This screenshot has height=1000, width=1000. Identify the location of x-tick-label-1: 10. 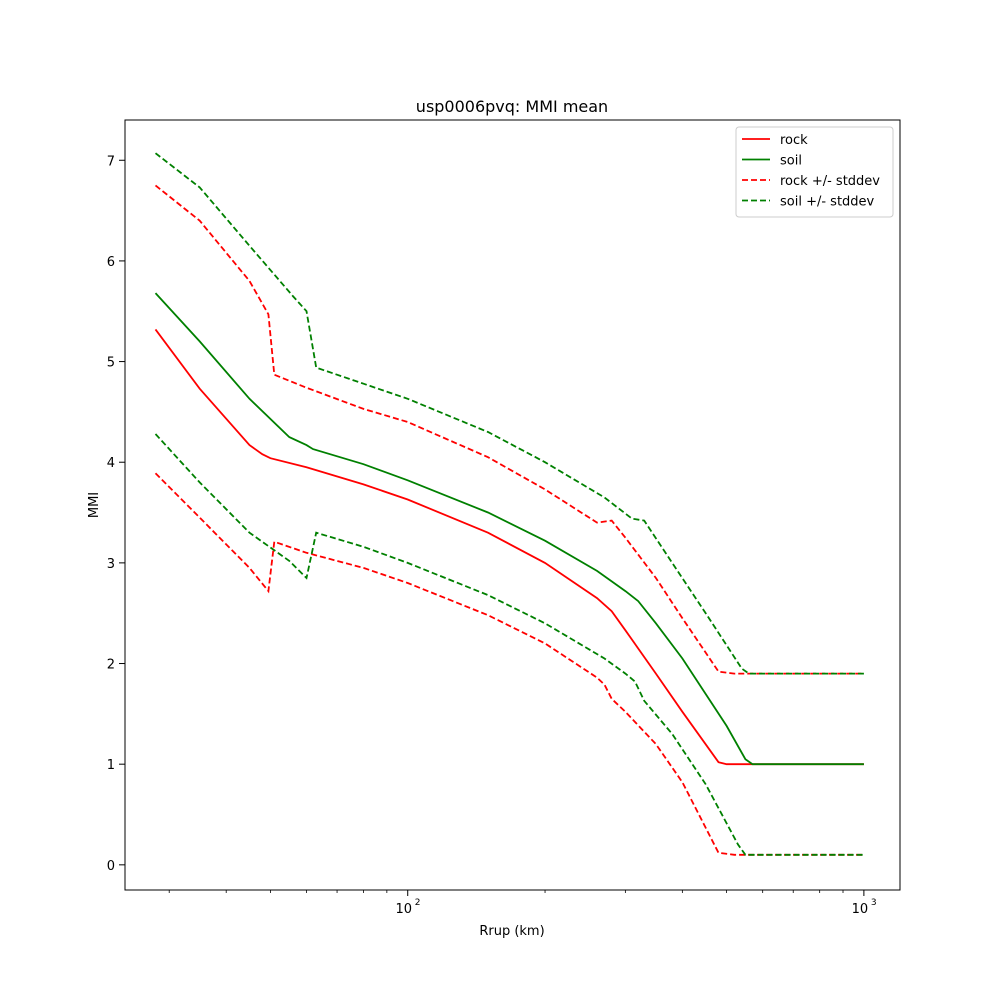
(860, 909).